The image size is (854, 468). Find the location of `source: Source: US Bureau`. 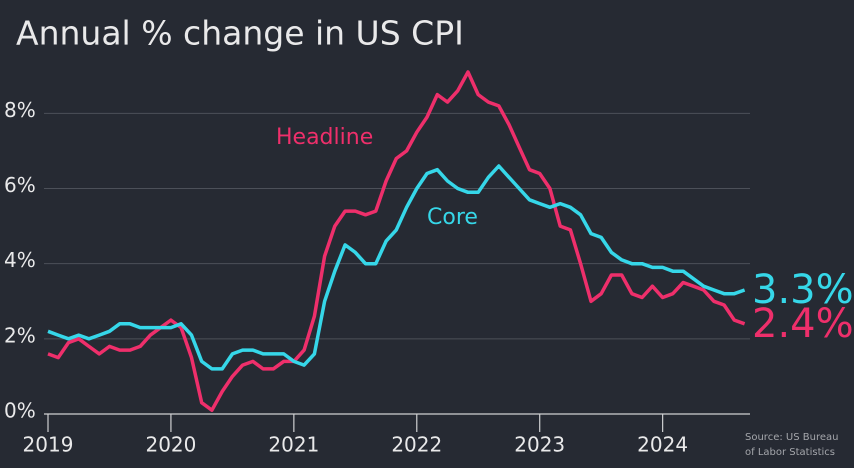

source: Source: US Bureau is located at coordinates (791, 437).